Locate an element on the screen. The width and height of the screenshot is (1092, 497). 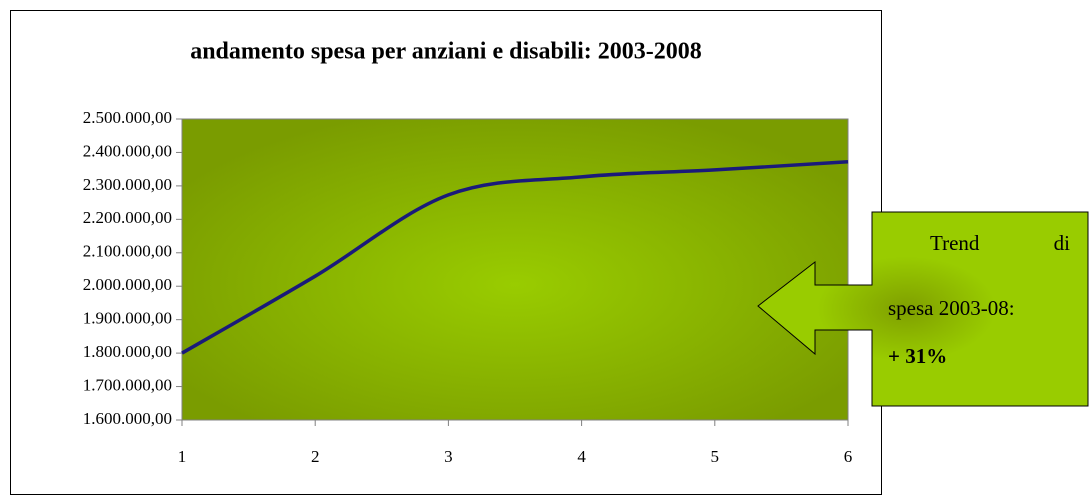
annotation-line: Trend di is located at coordinates (1000, 243).